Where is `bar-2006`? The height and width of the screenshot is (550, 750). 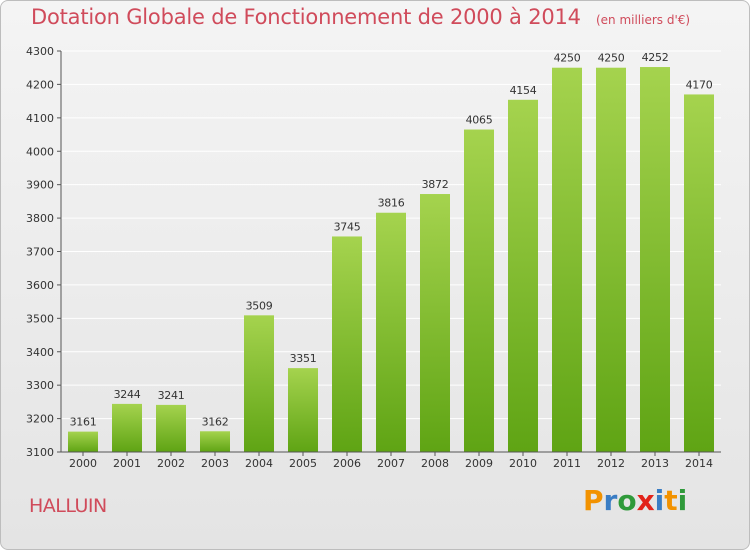 bar-2006 is located at coordinates (347, 344).